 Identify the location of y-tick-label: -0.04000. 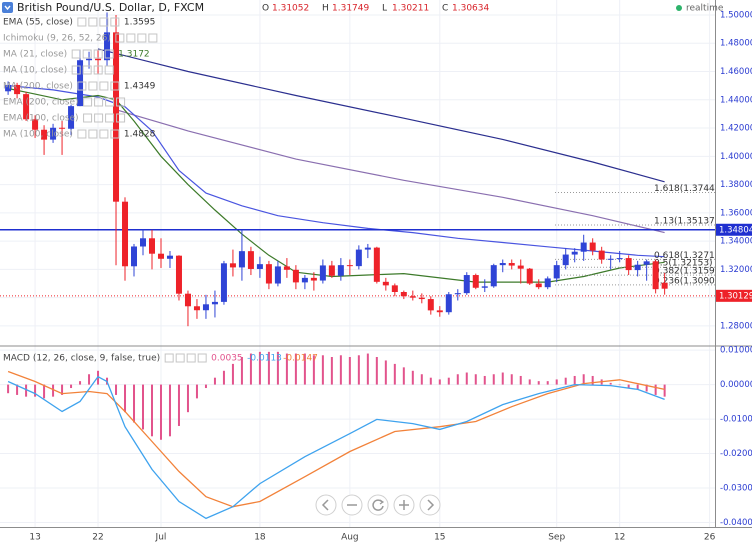
(736, 523).